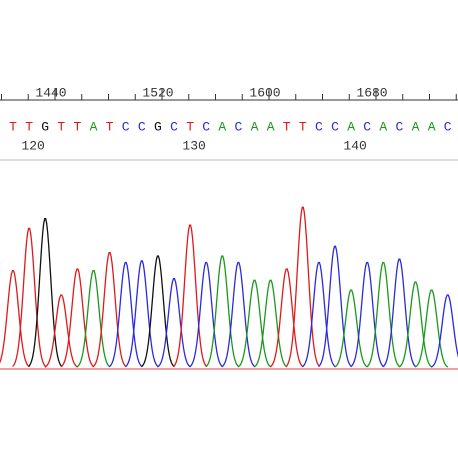 This screenshot has height=458, width=458. What do you see at coordinates (193, 145) in the screenshot?
I see `base-position: 130` at bounding box center [193, 145].